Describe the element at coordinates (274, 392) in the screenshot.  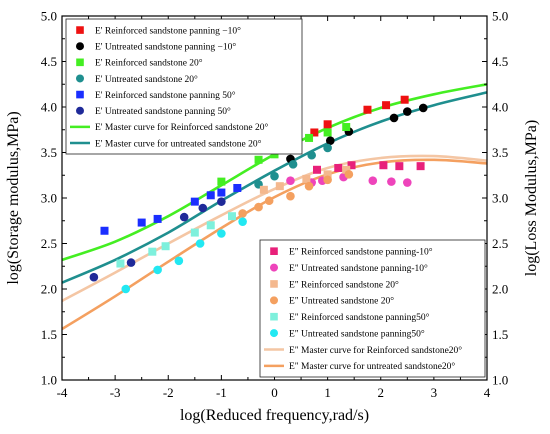
I see `x-tick-label: 0` at that location.